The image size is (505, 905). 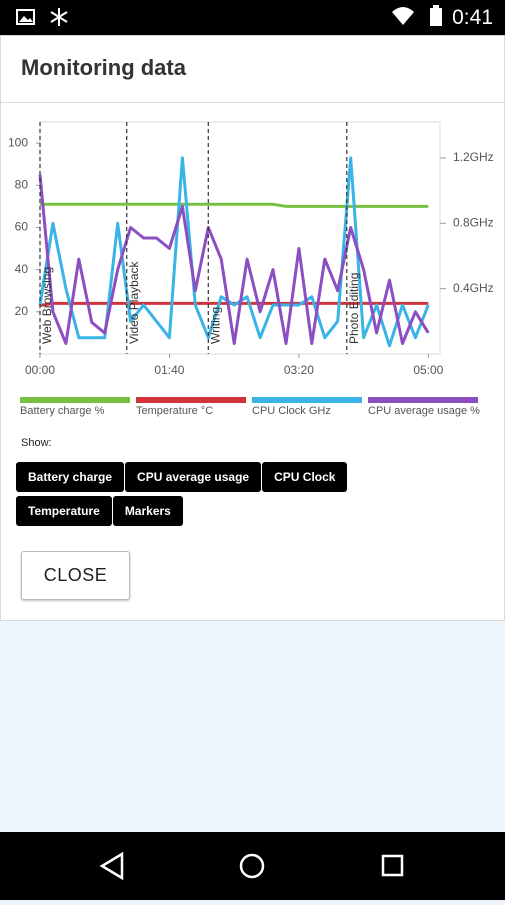 I want to click on toggle-button: CPU average usage, so click(x=193, y=477).